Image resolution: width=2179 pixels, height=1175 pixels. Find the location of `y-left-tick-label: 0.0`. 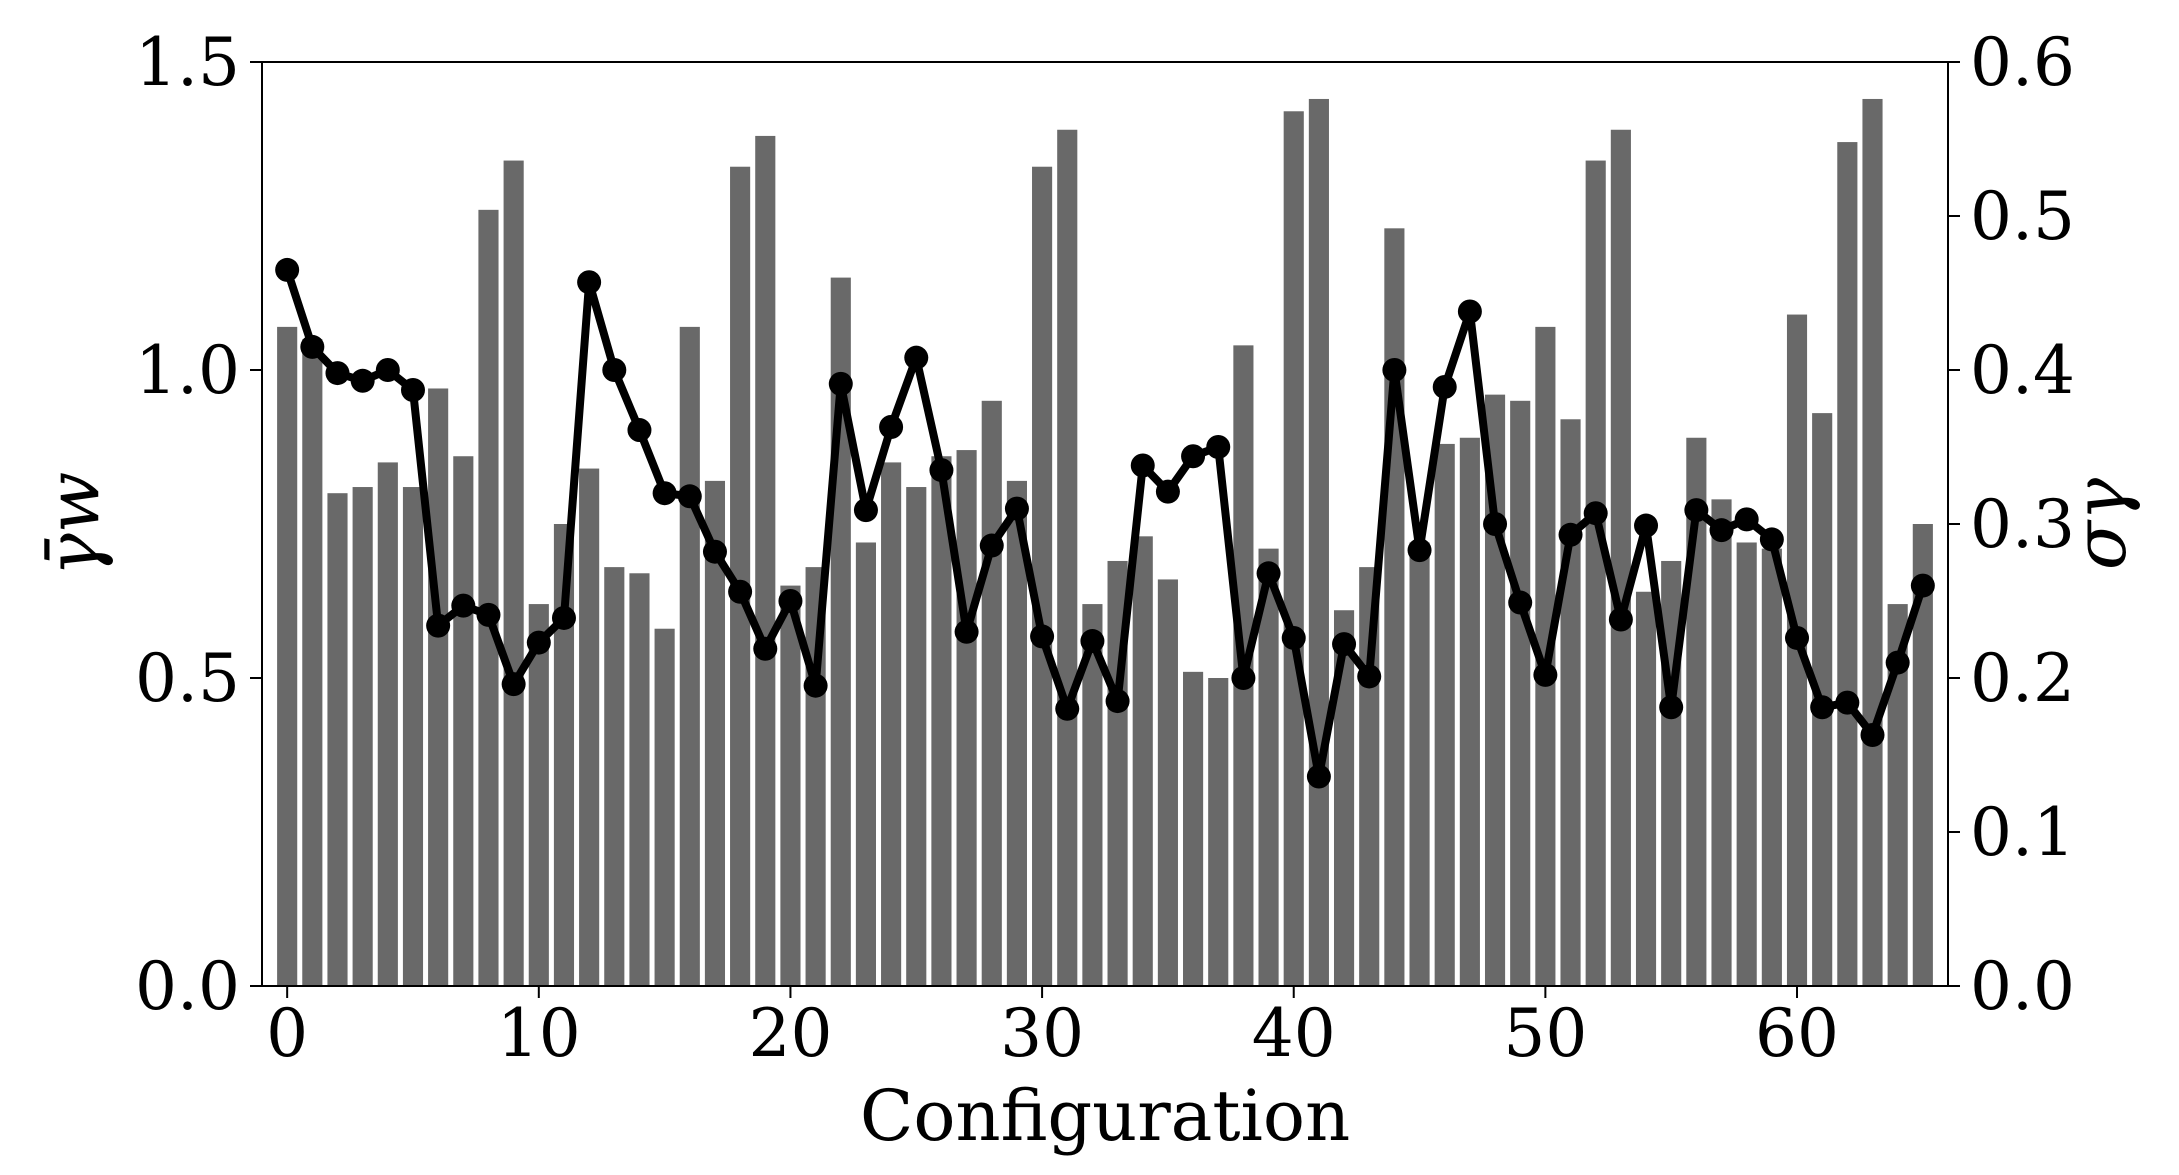

y-left-tick-label: 0.0 is located at coordinates (187, 986).